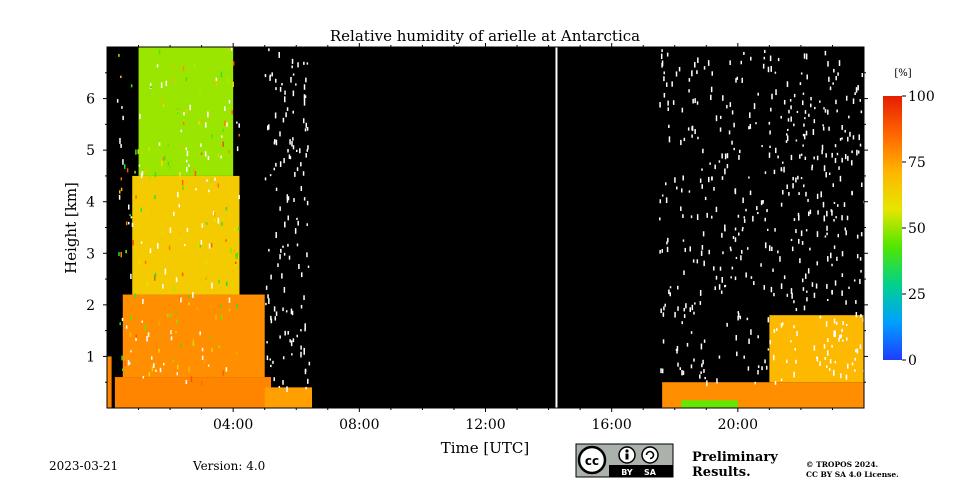 This screenshot has width=960, height=480. What do you see at coordinates (233, 425) in the screenshot?
I see `x-tick-label: 04:00` at bounding box center [233, 425].